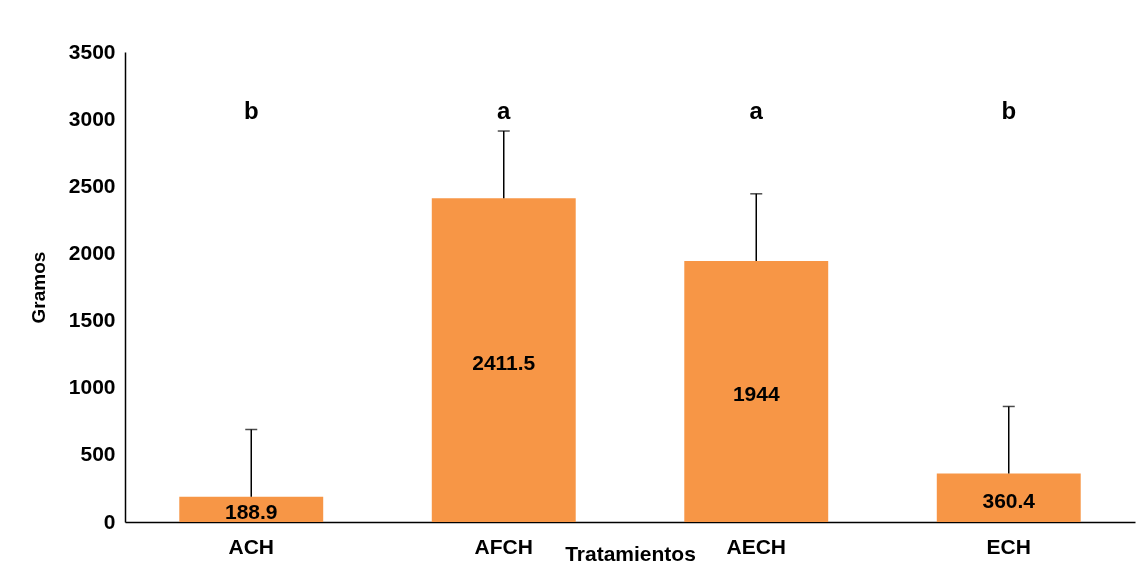 This screenshot has width=1140, height=585. What do you see at coordinates (756, 394) in the screenshot?
I see `data-label: 1944` at bounding box center [756, 394].